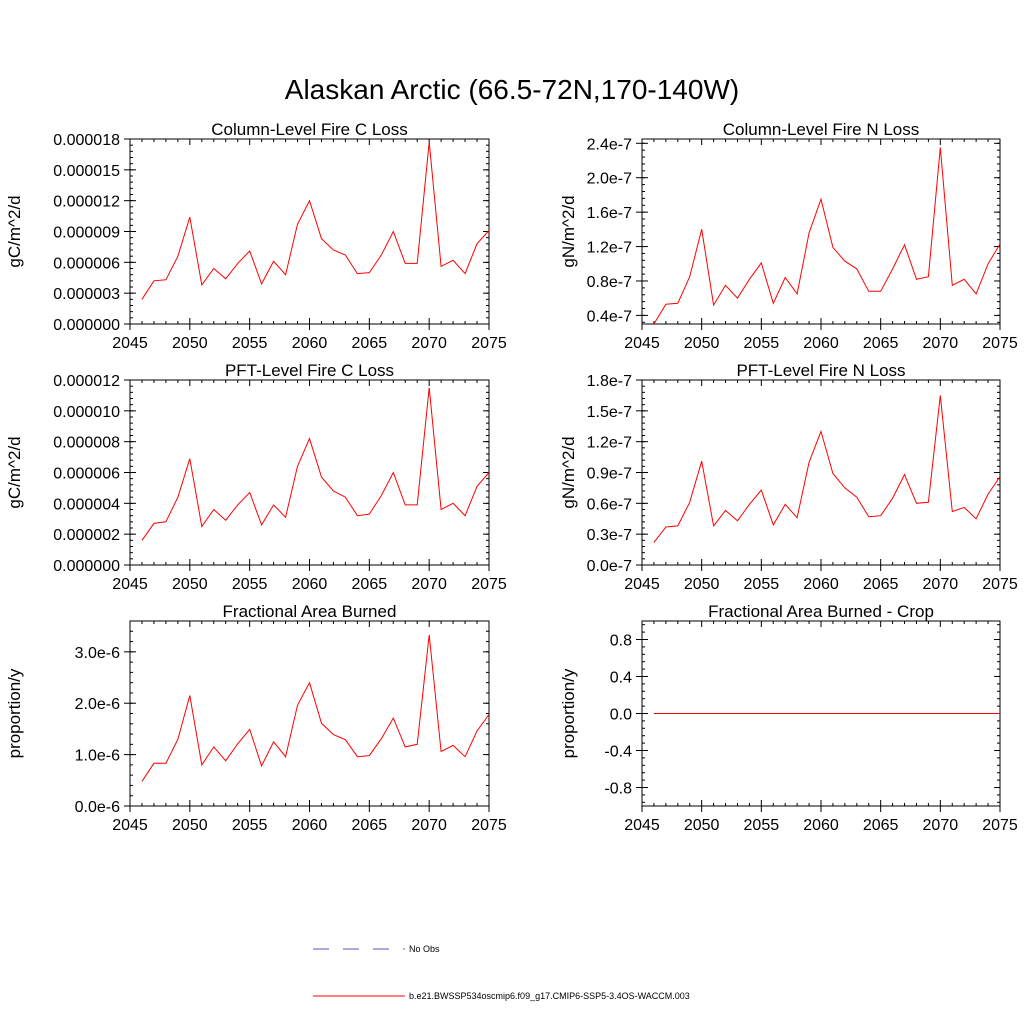 The height and width of the screenshot is (1024, 1024). I want to click on y-tick-label: 1.0e-6, so click(97, 756).